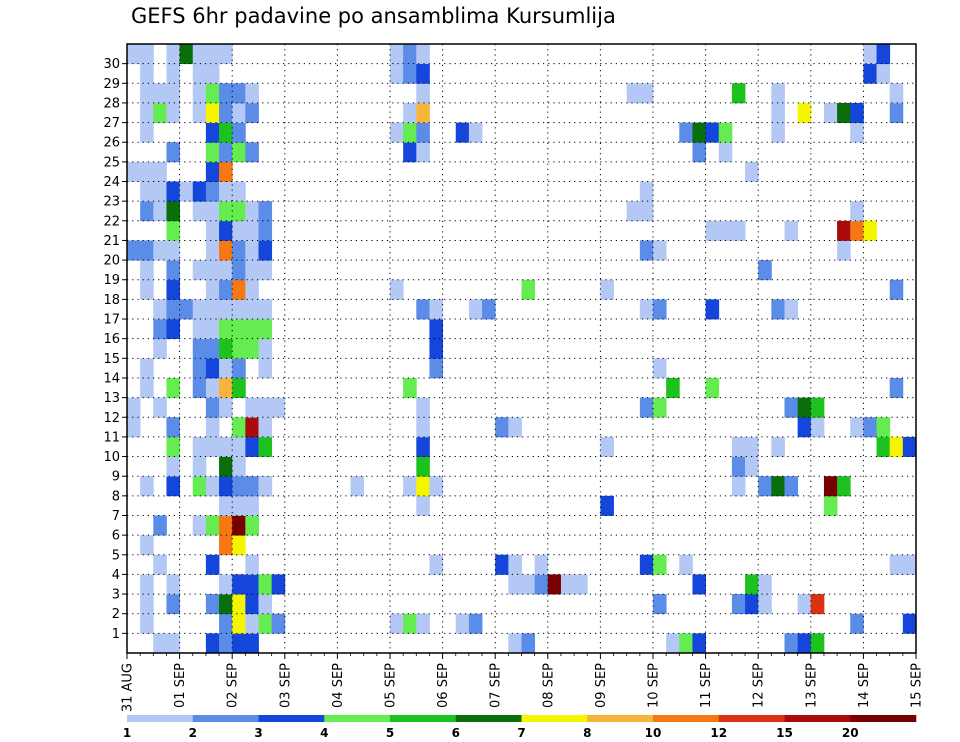 Image resolution: width=960 pixels, height=742 pixels. I want to click on legend-label: 6, so click(456, 733).